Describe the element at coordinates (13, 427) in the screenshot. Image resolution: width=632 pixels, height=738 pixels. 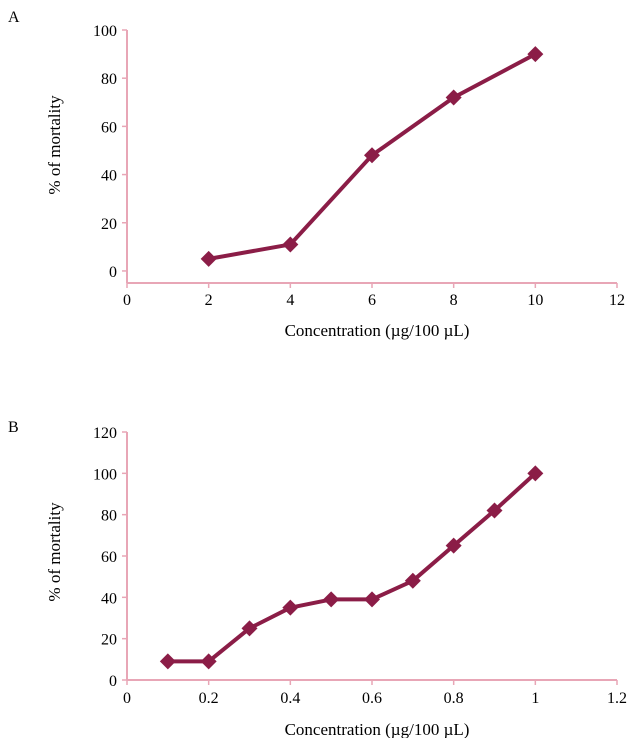
I see `panel-label: B` at that location.